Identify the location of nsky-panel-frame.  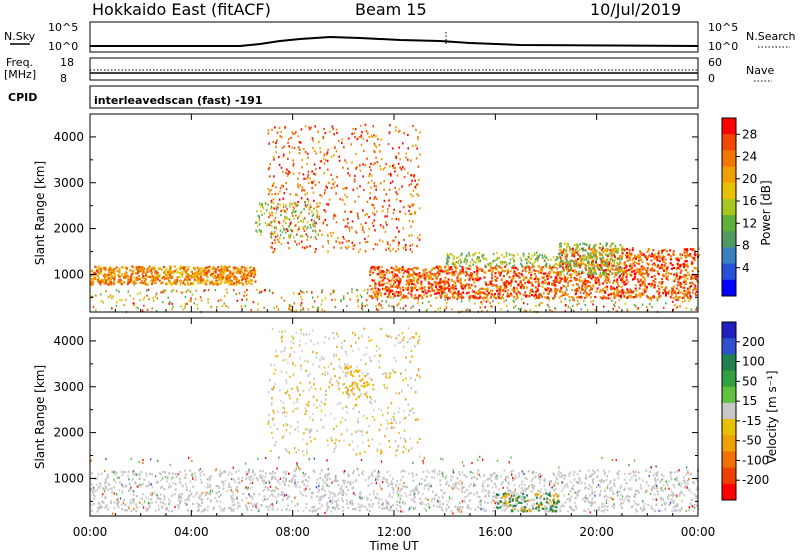
(394, 37).